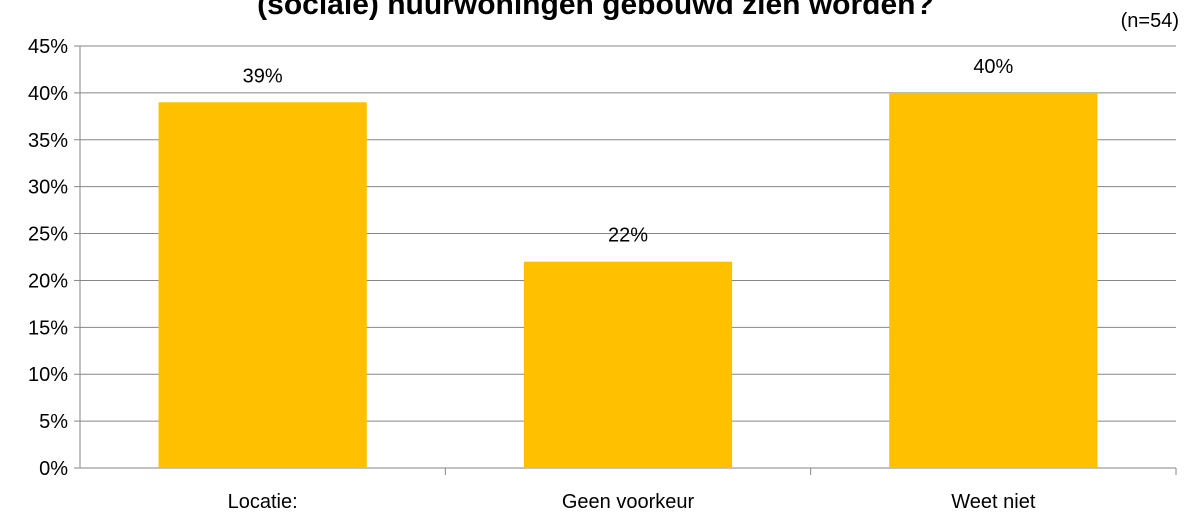 The width and height of the screenshot is (1191, 516). I want to click on y-tick-label: 40%, so click(48, 94).